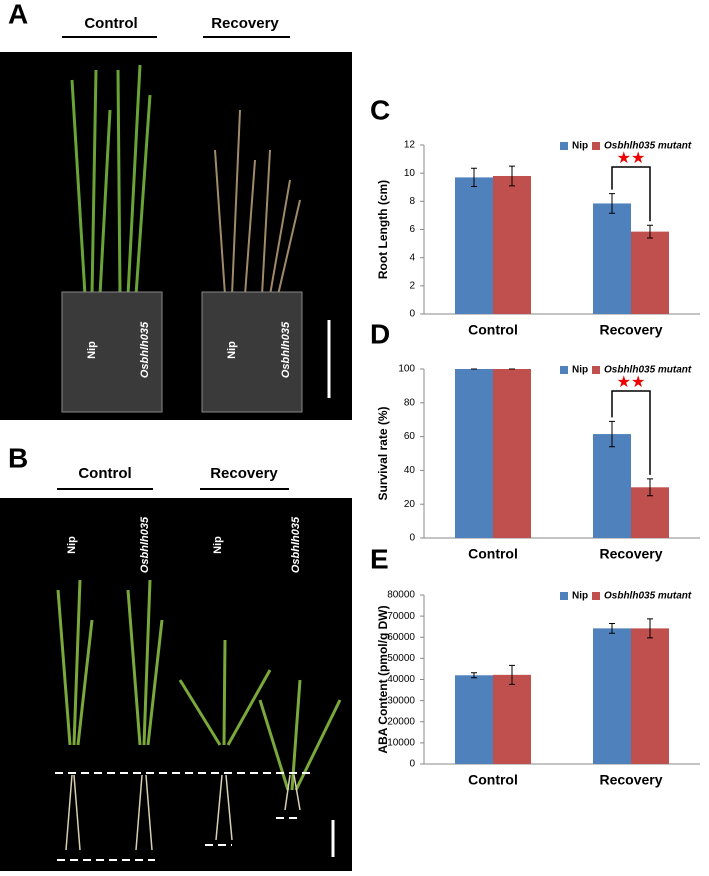  I want to click on panel-label: E, so click(379, 558).